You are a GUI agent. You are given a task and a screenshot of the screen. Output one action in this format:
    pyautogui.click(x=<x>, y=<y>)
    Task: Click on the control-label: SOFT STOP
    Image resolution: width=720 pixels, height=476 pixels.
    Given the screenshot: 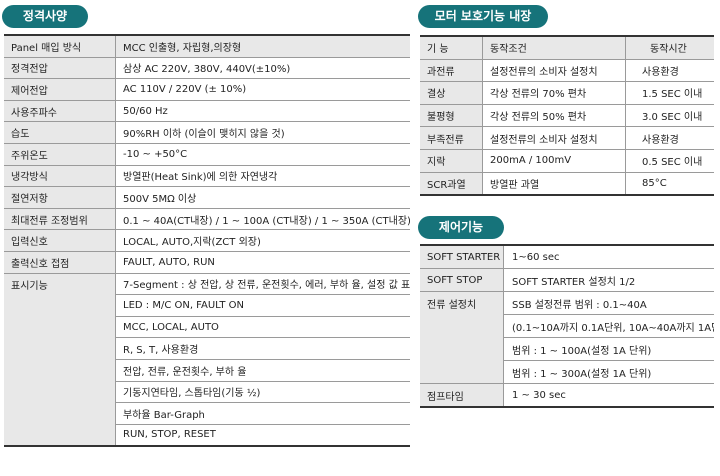 What is the action you would take?
    pyautogui.click(x=462, y=280)
    